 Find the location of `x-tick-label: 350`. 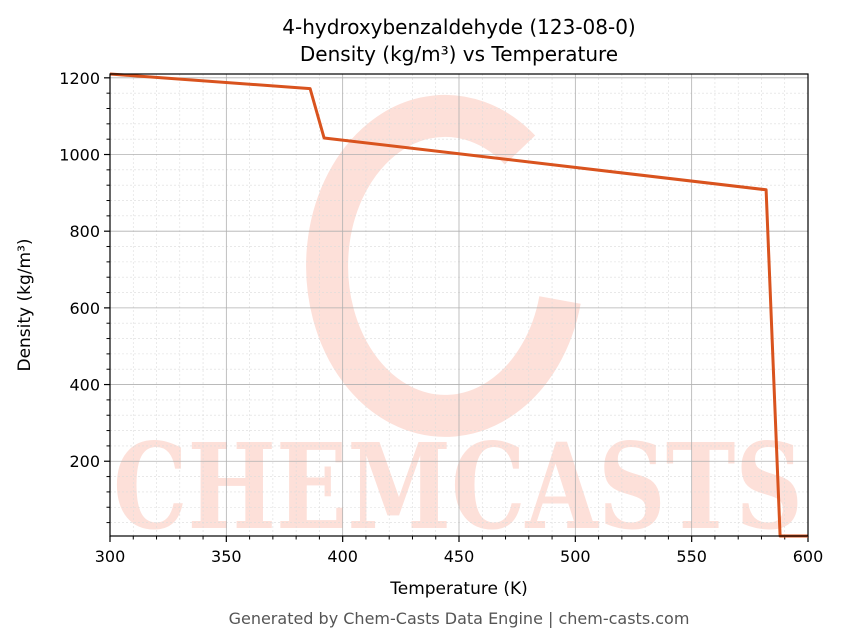

x-tick-label: 350 is located at coordinates (226, 556).